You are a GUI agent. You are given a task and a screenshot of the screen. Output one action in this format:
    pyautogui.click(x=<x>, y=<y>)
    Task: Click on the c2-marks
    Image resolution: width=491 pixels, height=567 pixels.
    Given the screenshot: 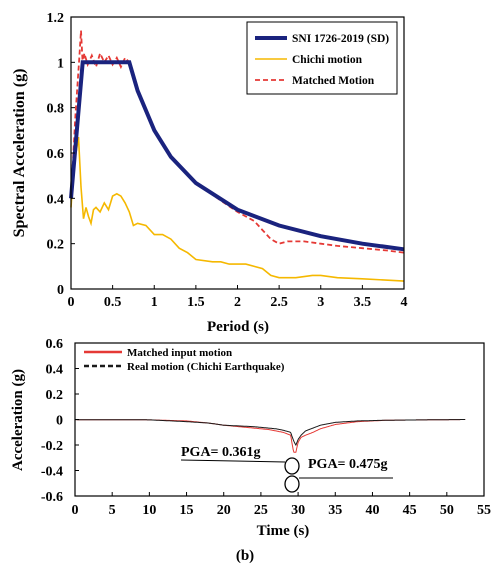 What is the action you would take?
    pyautogui.click(x=270, y=436)
    